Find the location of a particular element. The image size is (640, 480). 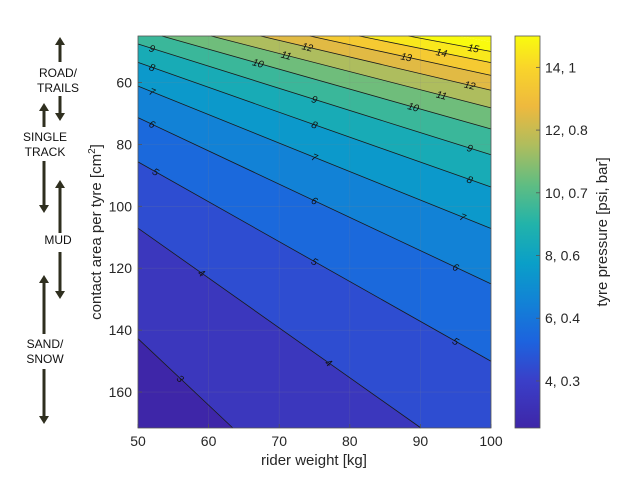

colorbar-tick-label: 4, 0.3 is located at coordinates (562, 381).